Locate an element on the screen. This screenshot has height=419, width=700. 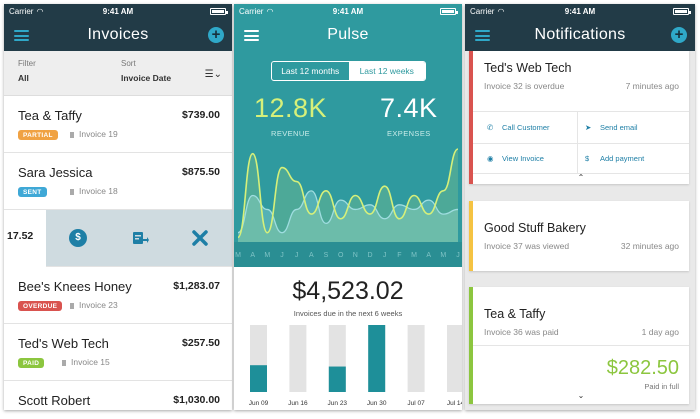
nav-bar: Notifications + is located at coordinates (580, 35).